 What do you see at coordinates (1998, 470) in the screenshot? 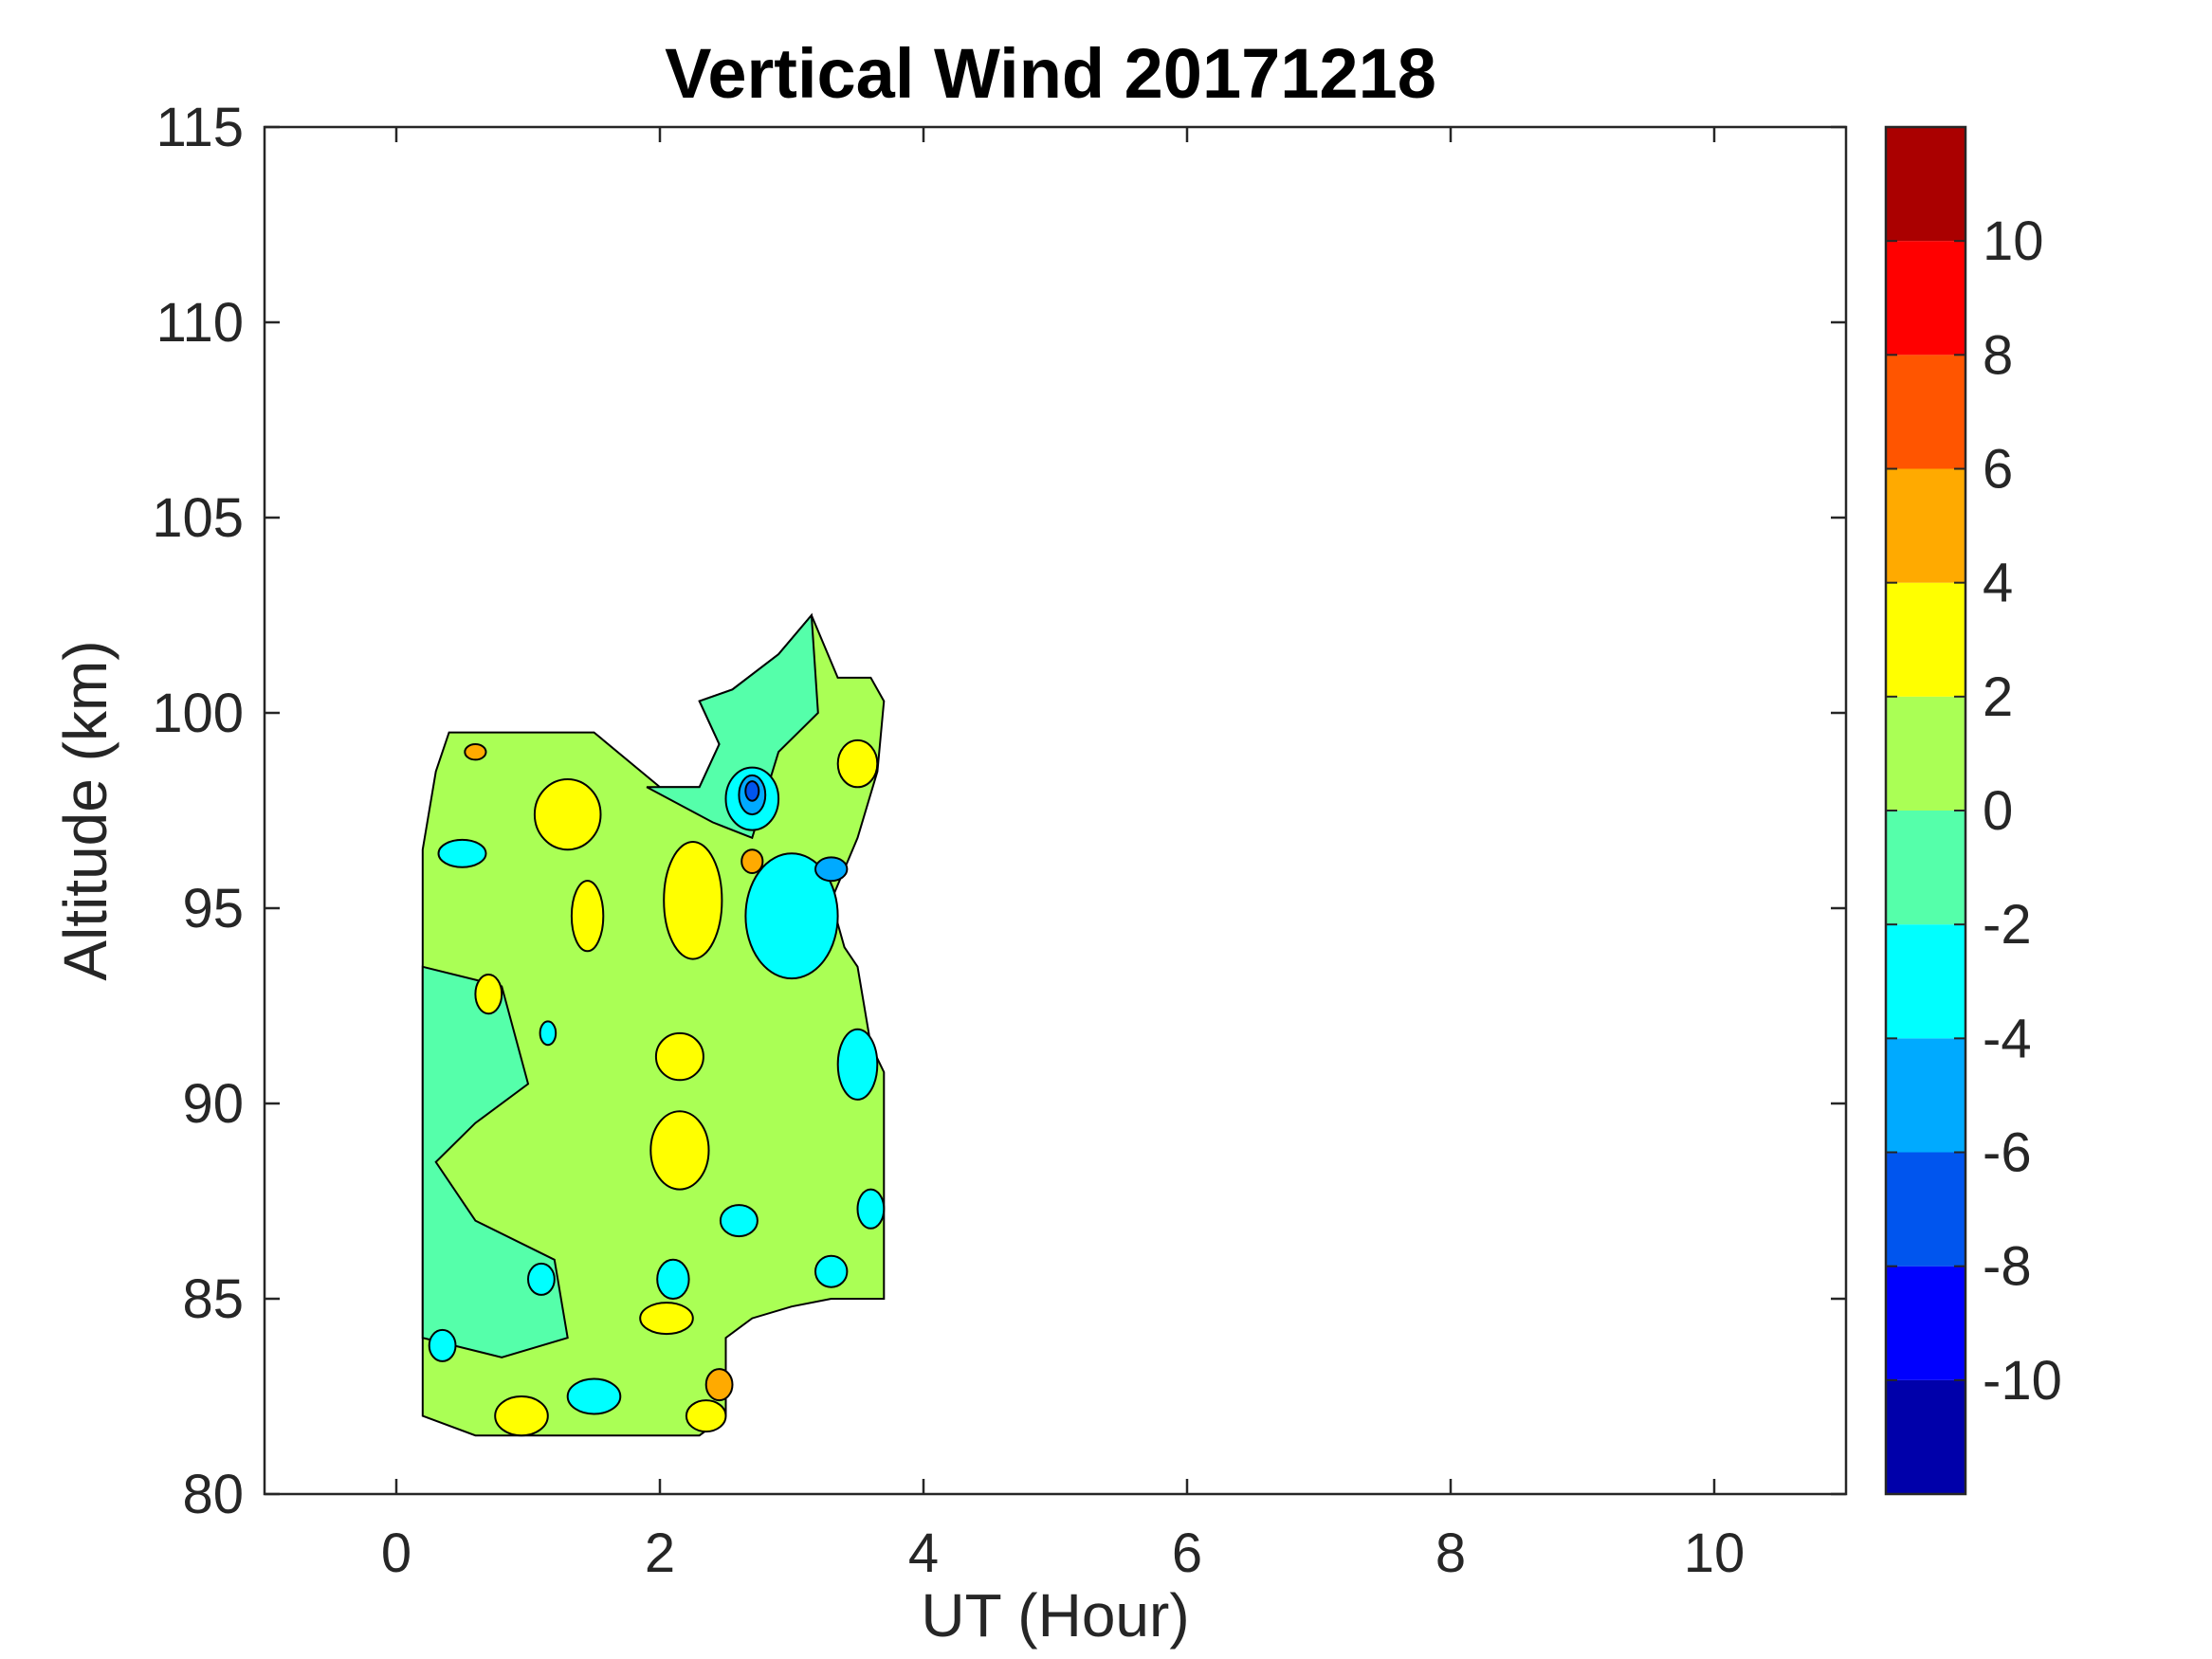
I see `colorbar-tick-label: 6` at bounding box center [1998, 470].